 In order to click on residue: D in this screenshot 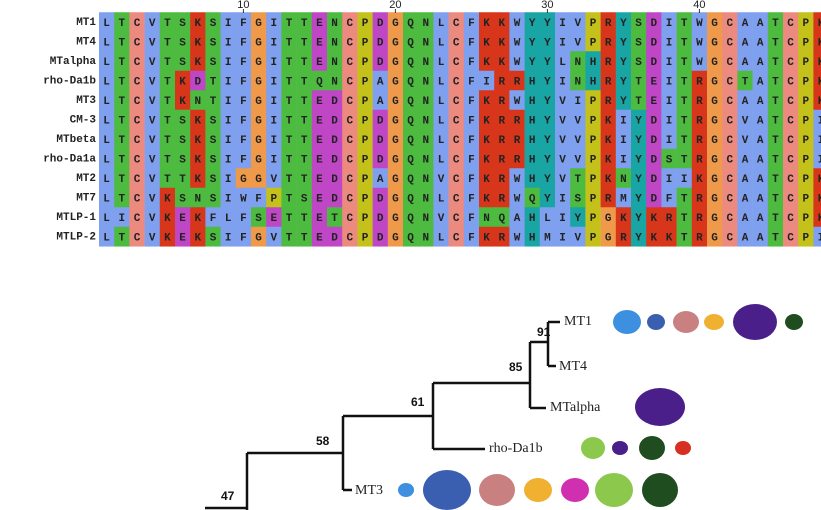, I will do `click(380, 238)`.